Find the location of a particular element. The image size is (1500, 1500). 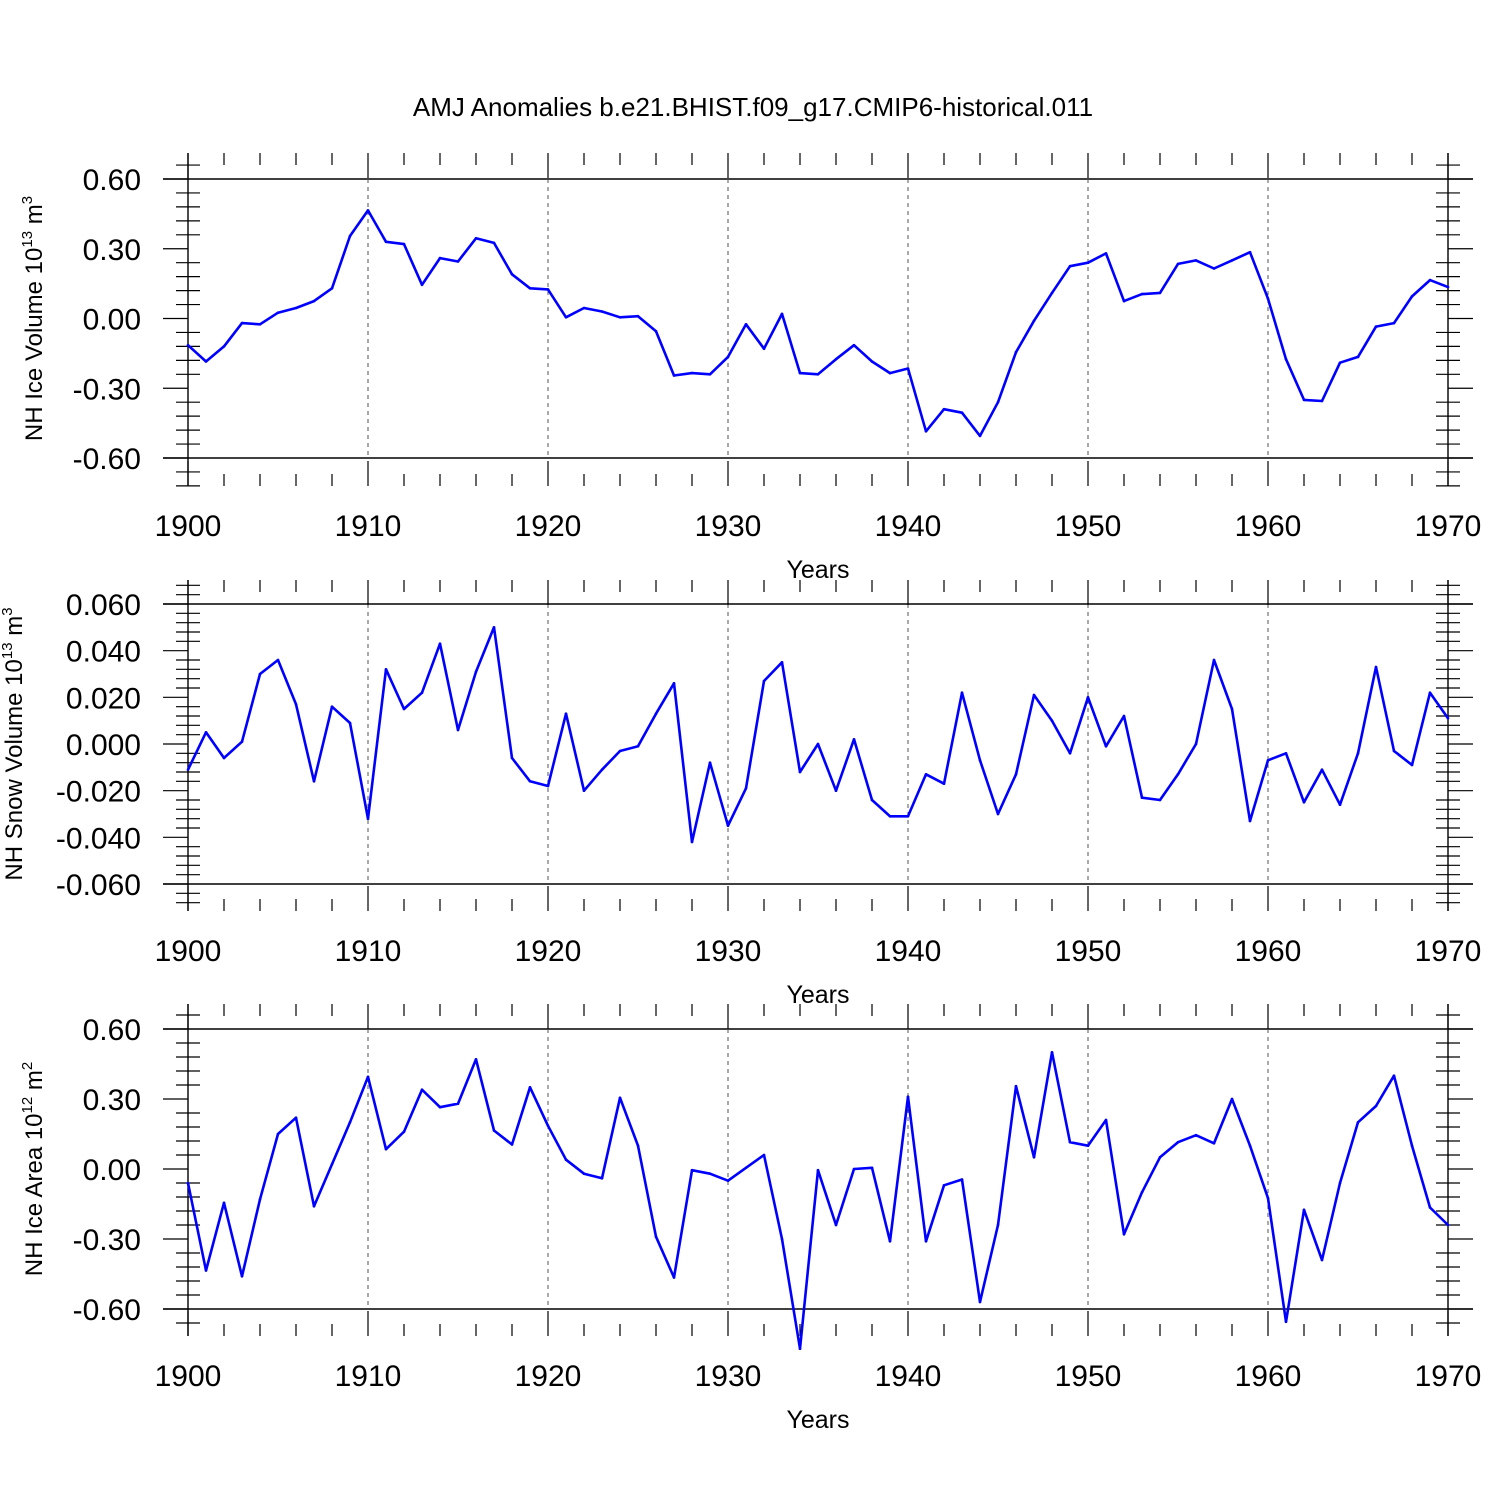

snow-volume-ytick-label: 0.040 is located at coordinates (103, 652).